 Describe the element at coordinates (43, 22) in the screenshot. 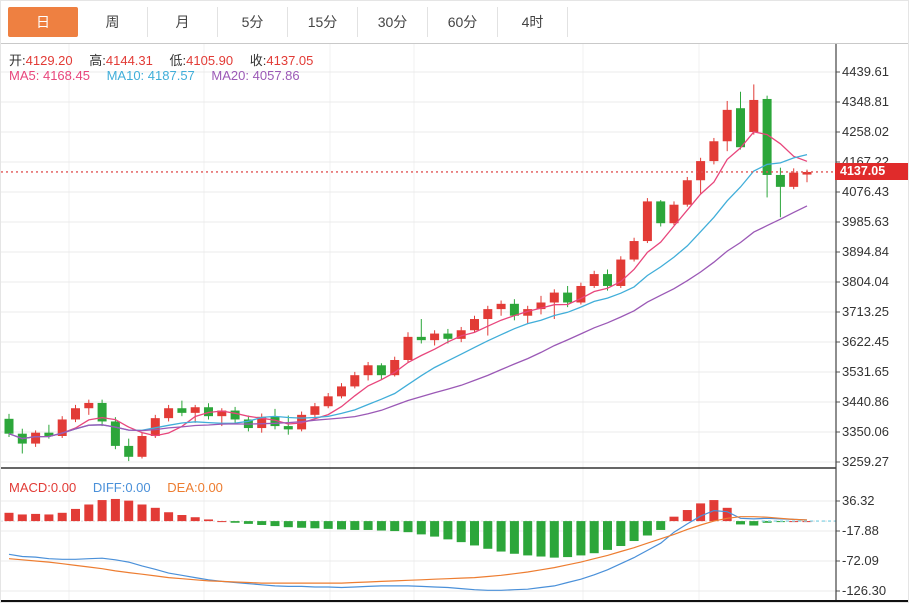

I see `tab-day: 日` at that location.